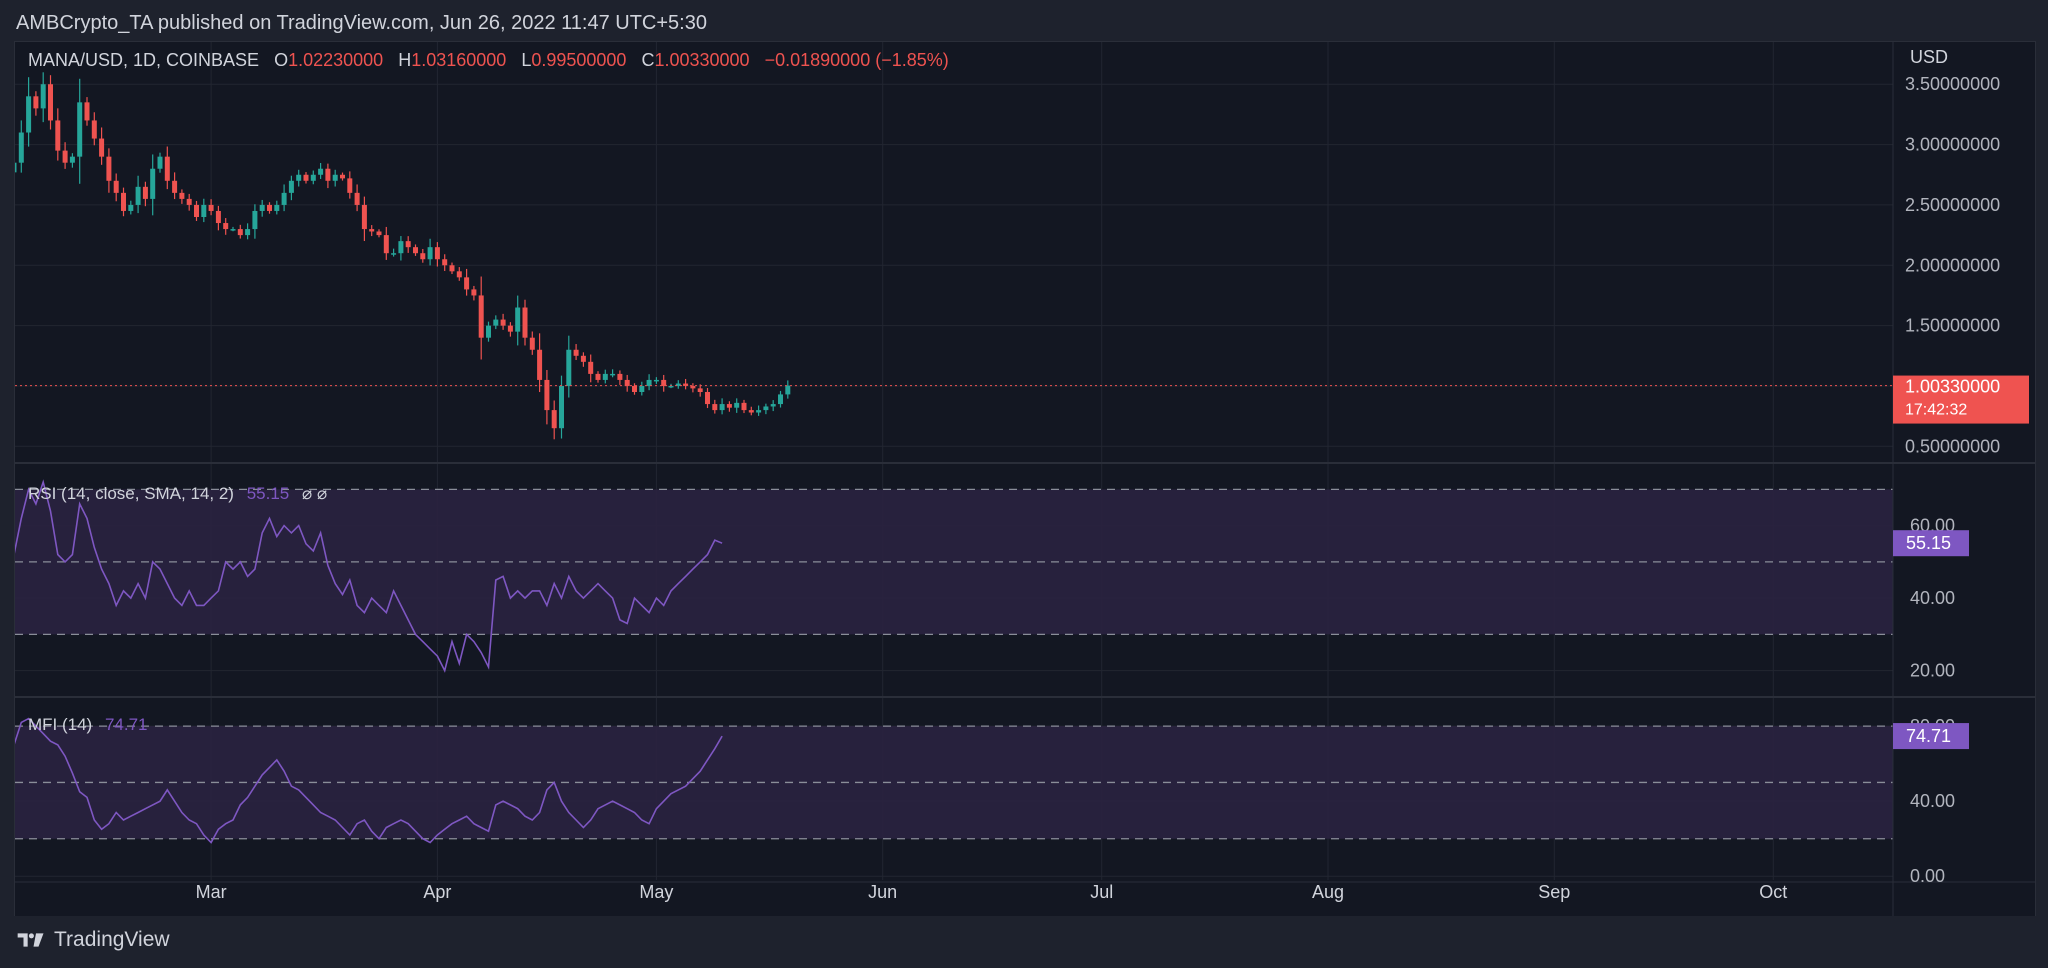 The image size is (2048, 968). I want to click on low-value: 0.99500000, so click(578, 60).